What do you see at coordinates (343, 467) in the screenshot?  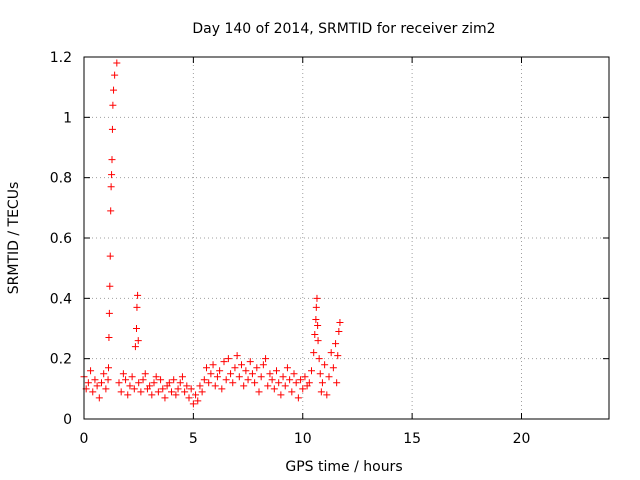 I see `x-axis-label: GPS time / hours` at bounding box center [343, 467].